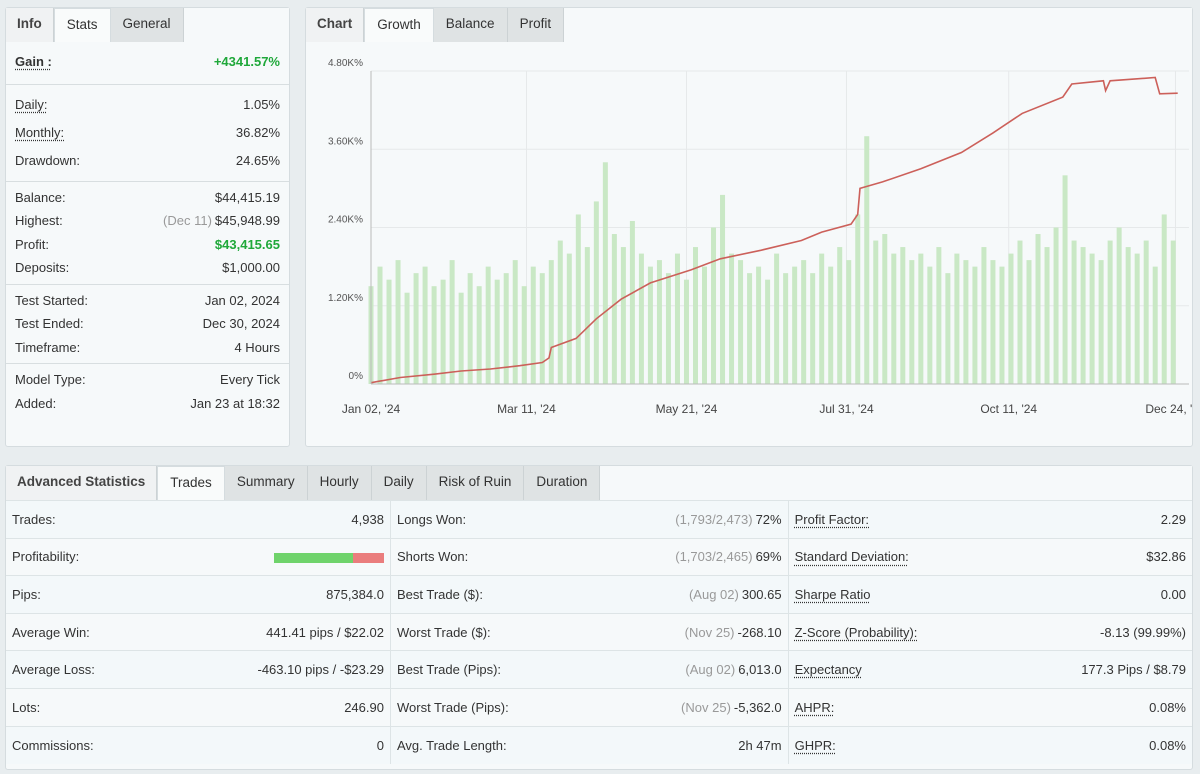 This screenshot has width=1200, height=774. Describe the element at coordinates (187, 220) in the screenshot. I see `stat-note: (Dec 11)` at that location.